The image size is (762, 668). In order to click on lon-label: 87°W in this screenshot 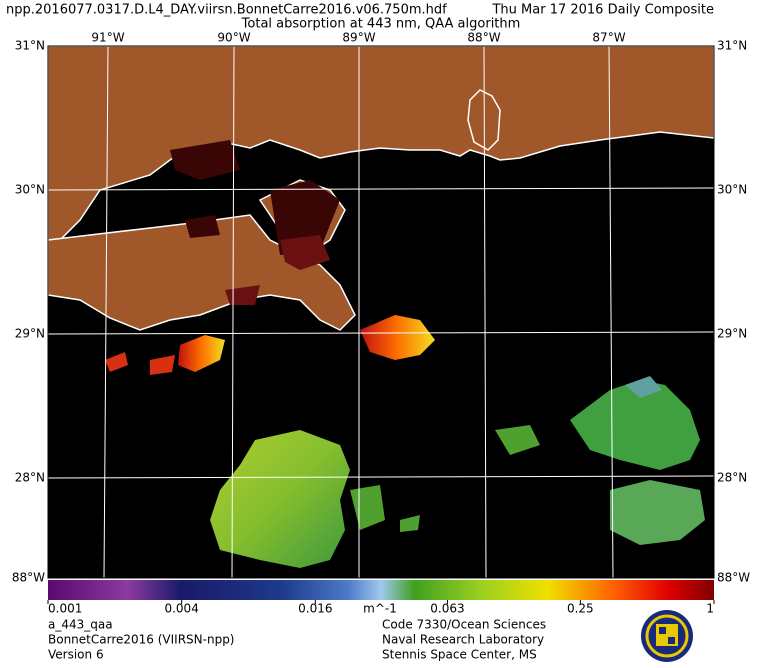, I will do `click(608, 38)`.